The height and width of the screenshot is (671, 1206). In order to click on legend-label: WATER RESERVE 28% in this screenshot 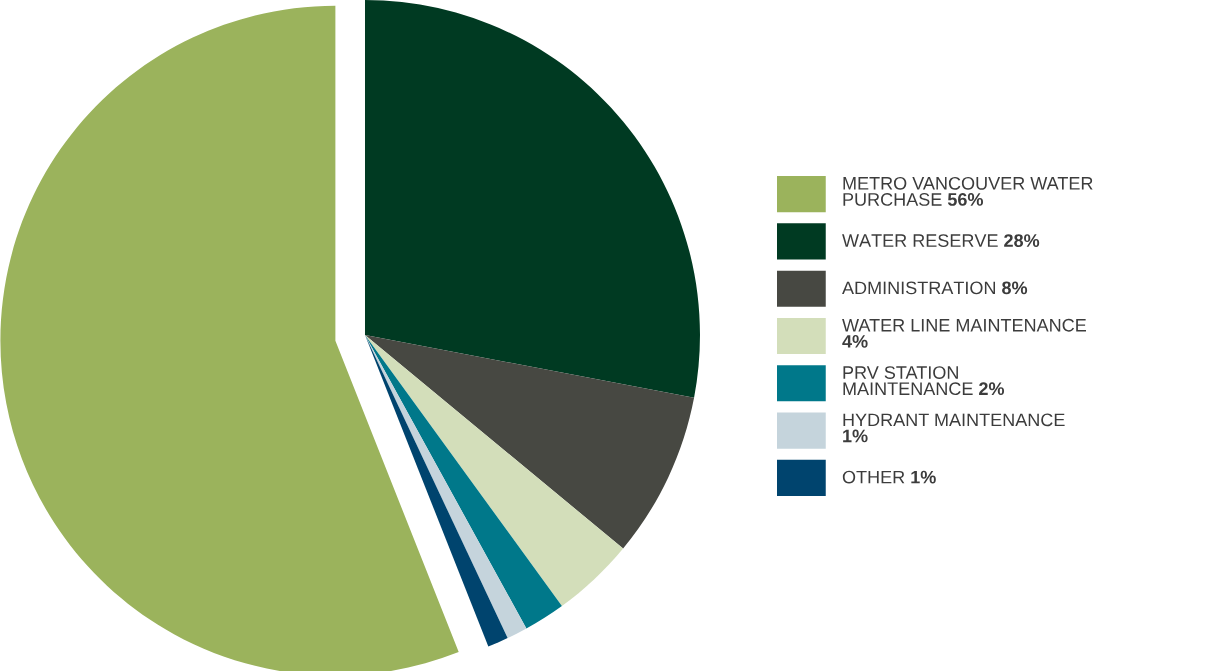, I will do `click(941, 240)`.